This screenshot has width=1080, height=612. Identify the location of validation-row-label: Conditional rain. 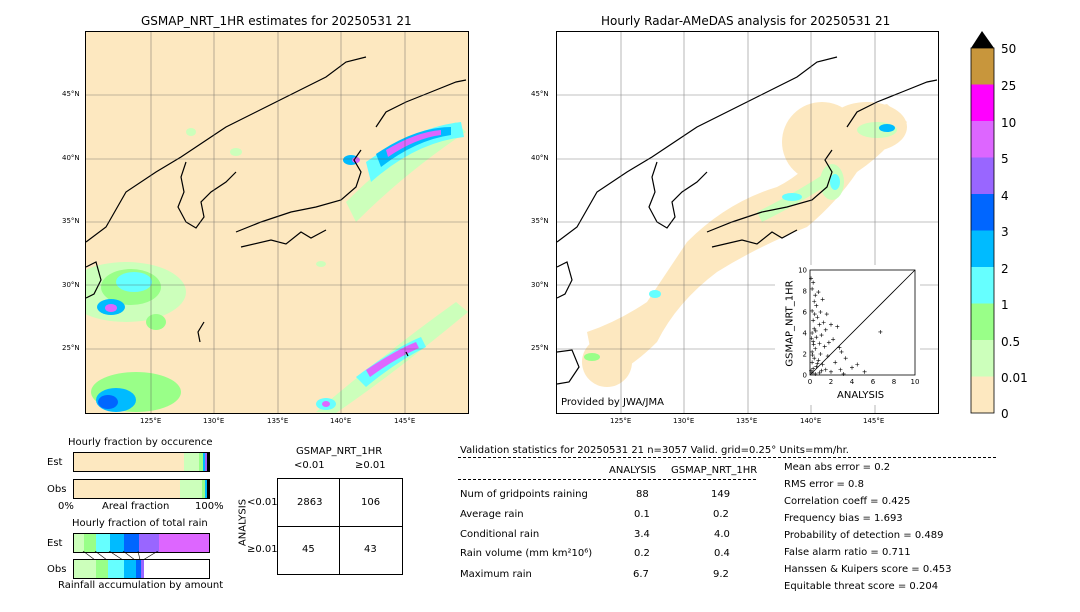
(500, 534).